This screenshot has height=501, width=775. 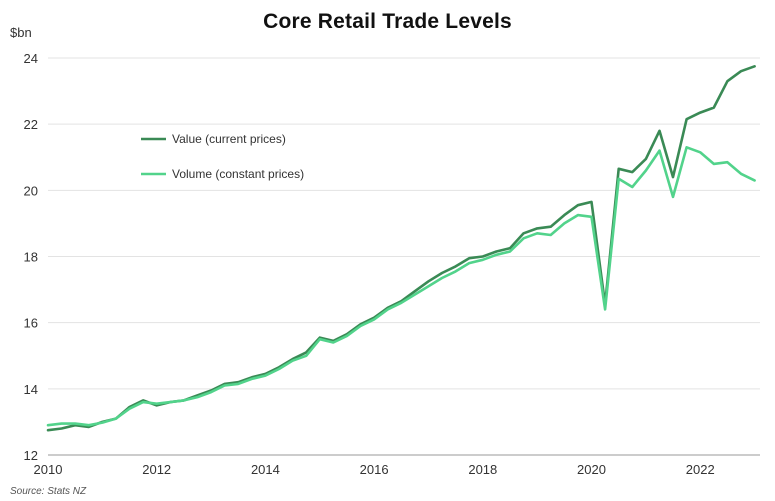 I want to click on y-axis-ticks: 12 14 16 18 20 22 24, so click(x=31, y=257).